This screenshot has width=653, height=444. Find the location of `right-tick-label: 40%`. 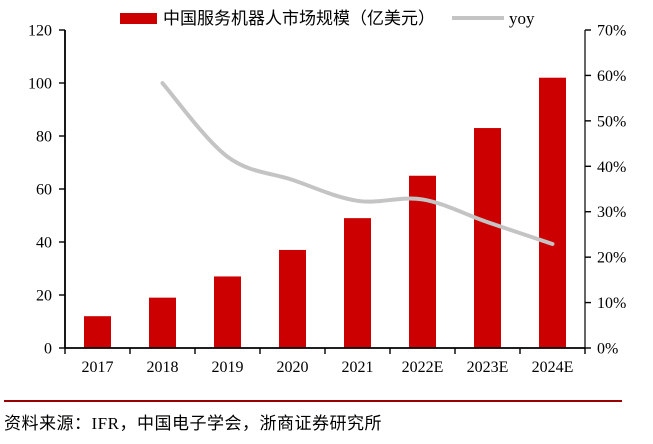

right-tick-label: 40% is located at coordinates (611, 167).